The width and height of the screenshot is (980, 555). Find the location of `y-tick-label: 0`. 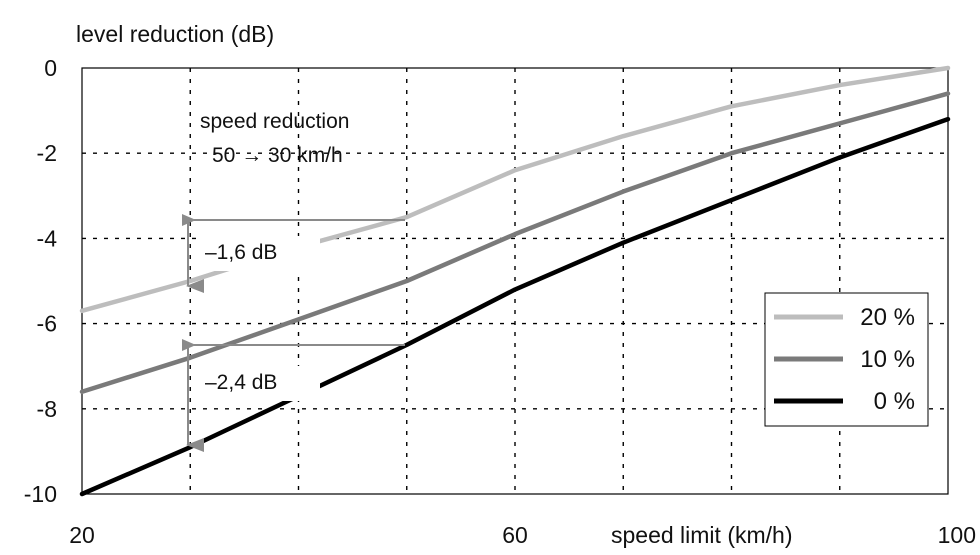

y-tick-label: 0 is located at coordinates (50, 68).